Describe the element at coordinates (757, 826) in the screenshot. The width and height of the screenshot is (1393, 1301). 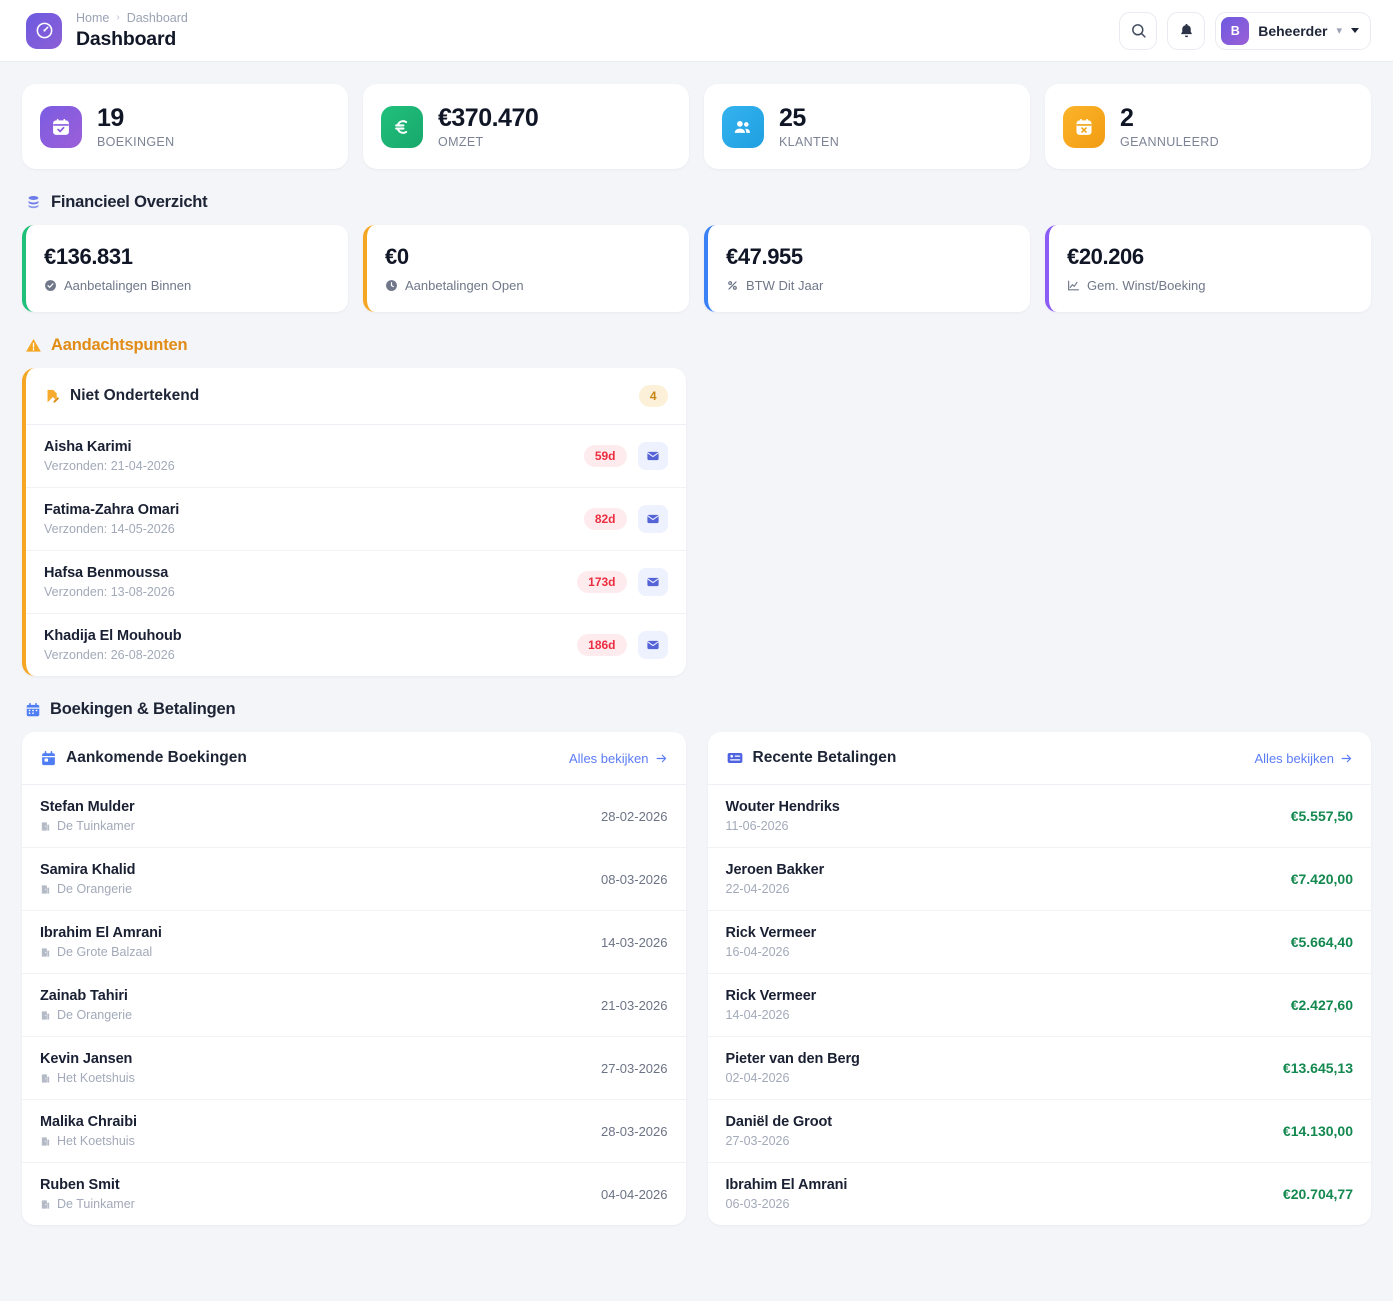
I see `payment-date: 11-06-2026` at that location.